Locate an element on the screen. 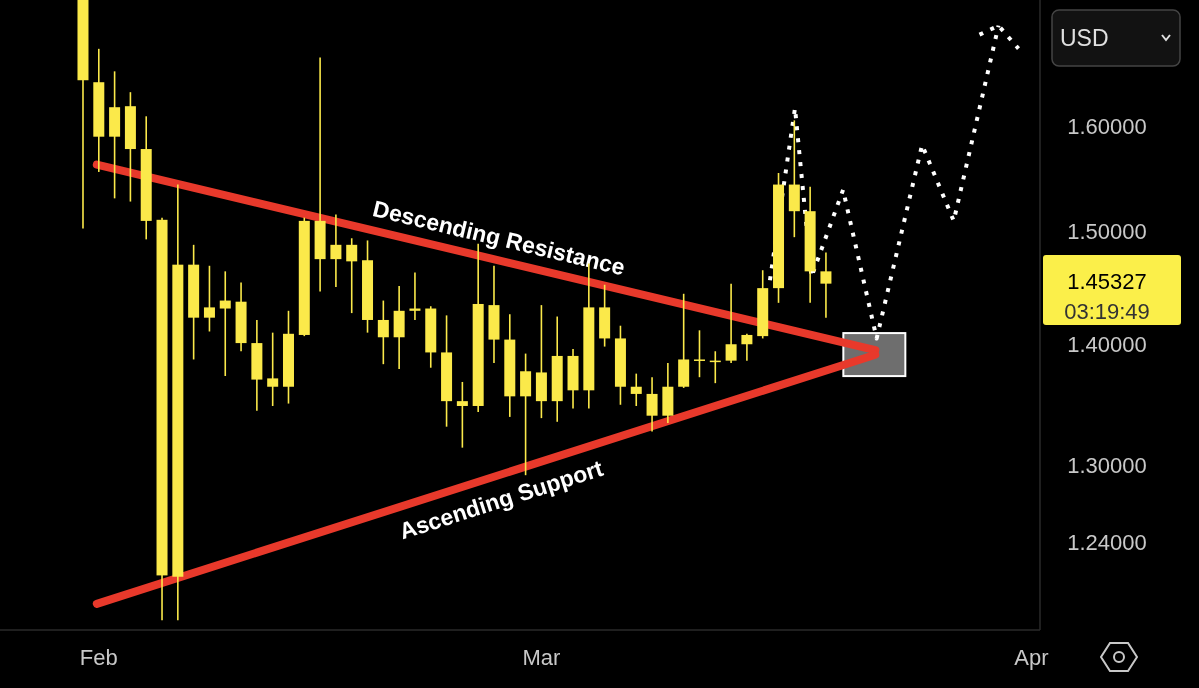  x-tick-label: Apr is located at coordinates (1031, 657).